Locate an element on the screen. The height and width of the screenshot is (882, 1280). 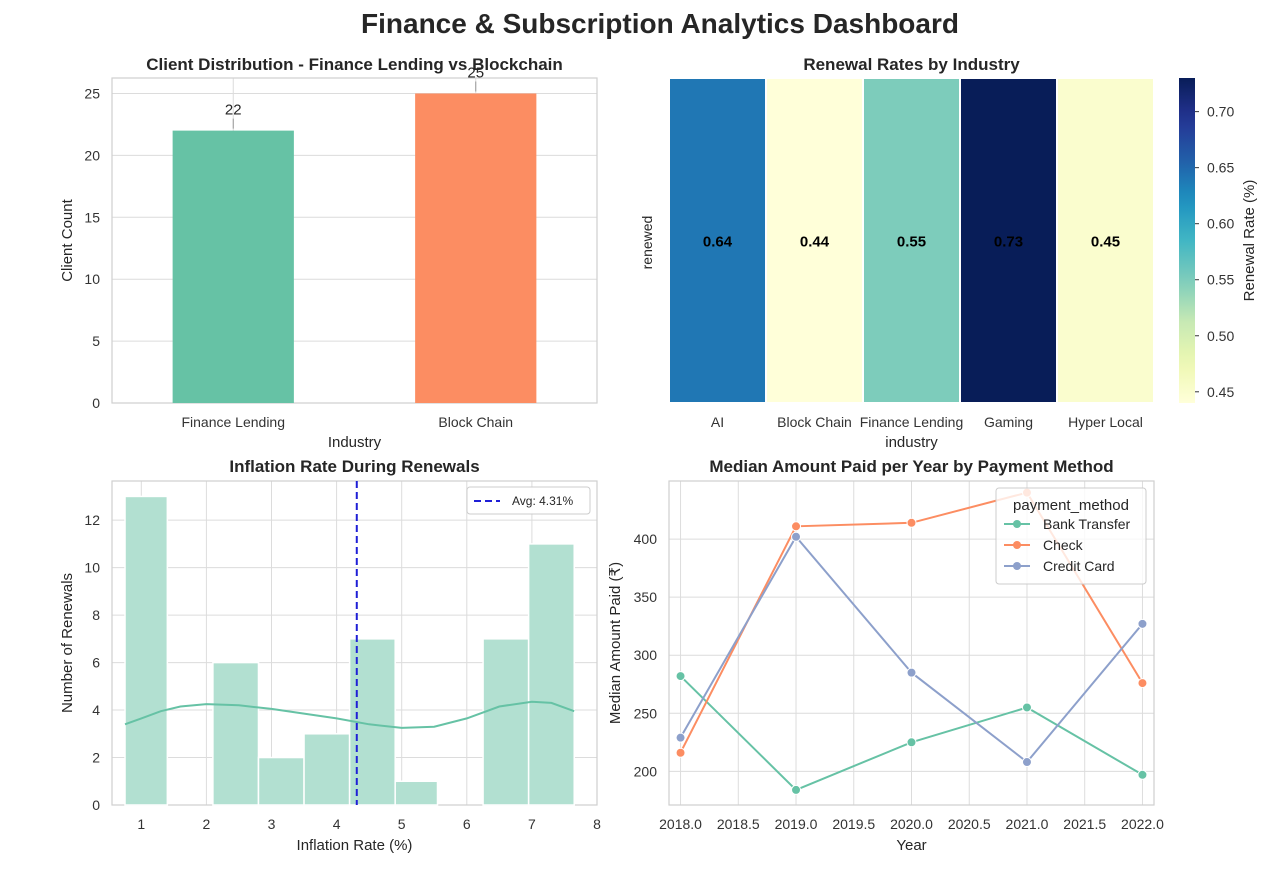
y-tick-label: 4 is located at coordinates (96, 710).